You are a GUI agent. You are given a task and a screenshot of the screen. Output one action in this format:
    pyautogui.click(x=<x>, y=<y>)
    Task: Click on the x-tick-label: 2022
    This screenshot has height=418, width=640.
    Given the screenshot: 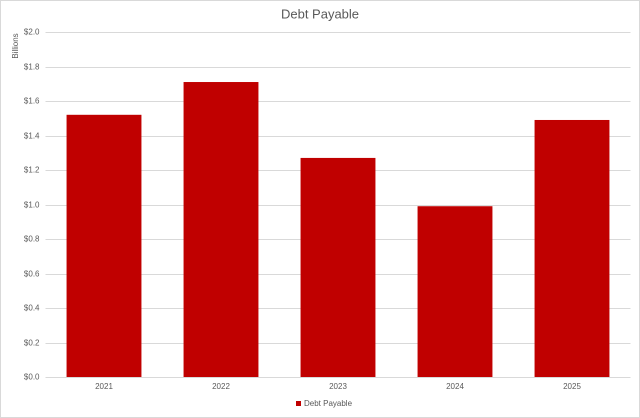 What is the action you would take?
    pyautogui.click(x=221, y=386)
    